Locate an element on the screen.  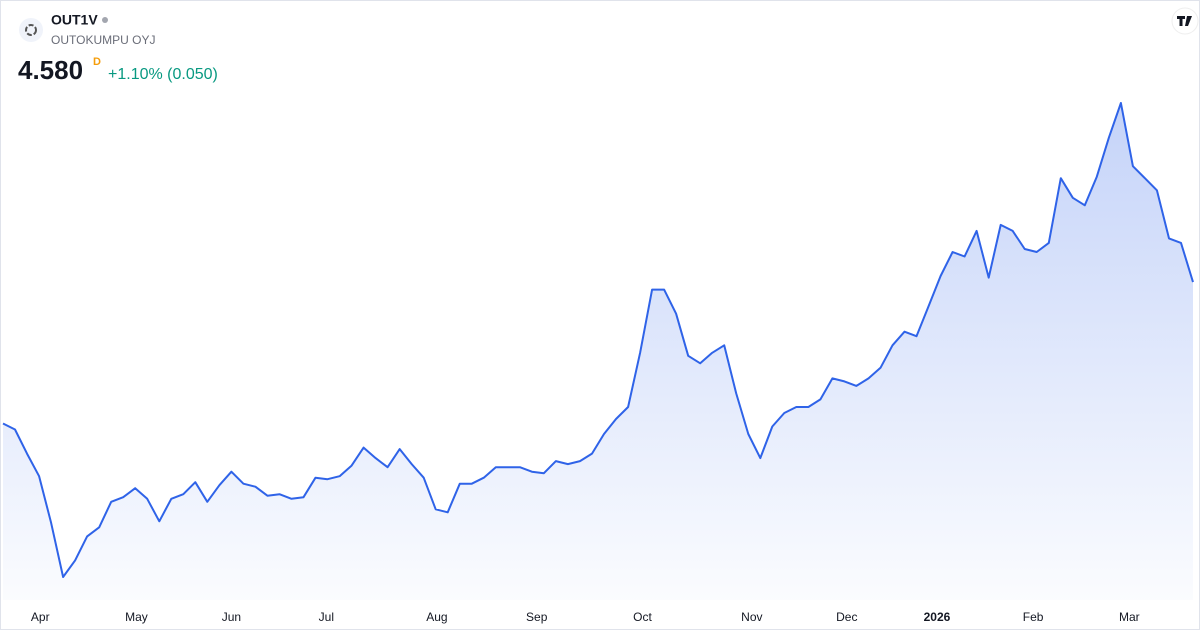
x-tick-label: Dec is located at coordinates (846, 617).